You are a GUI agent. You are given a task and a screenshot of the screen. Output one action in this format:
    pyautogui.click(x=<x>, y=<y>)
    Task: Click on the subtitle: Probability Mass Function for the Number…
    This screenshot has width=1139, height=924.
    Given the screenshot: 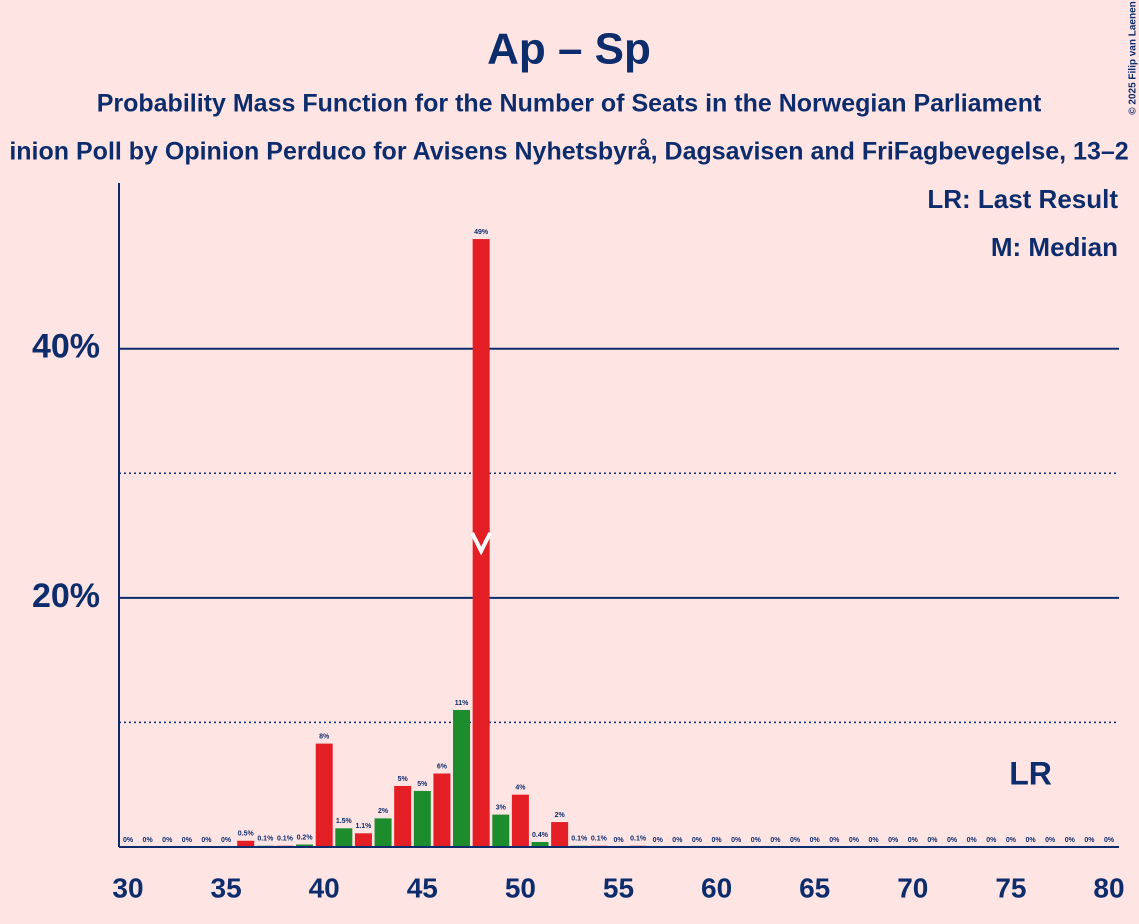 What is the action you would take?
    pyautogui.click(x=569, y=104)
    